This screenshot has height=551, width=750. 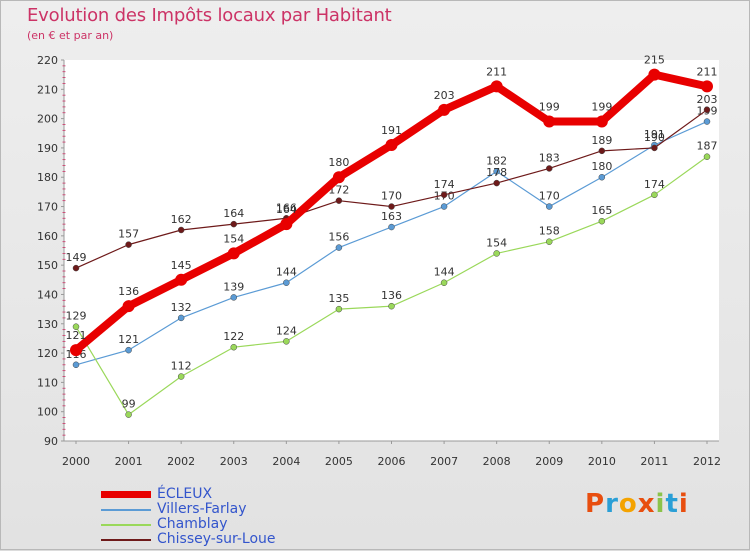 What do you see at coordinates (646, 504) in the screenshot?
I see `logo-letter: x` at bounding box center [646, 504].